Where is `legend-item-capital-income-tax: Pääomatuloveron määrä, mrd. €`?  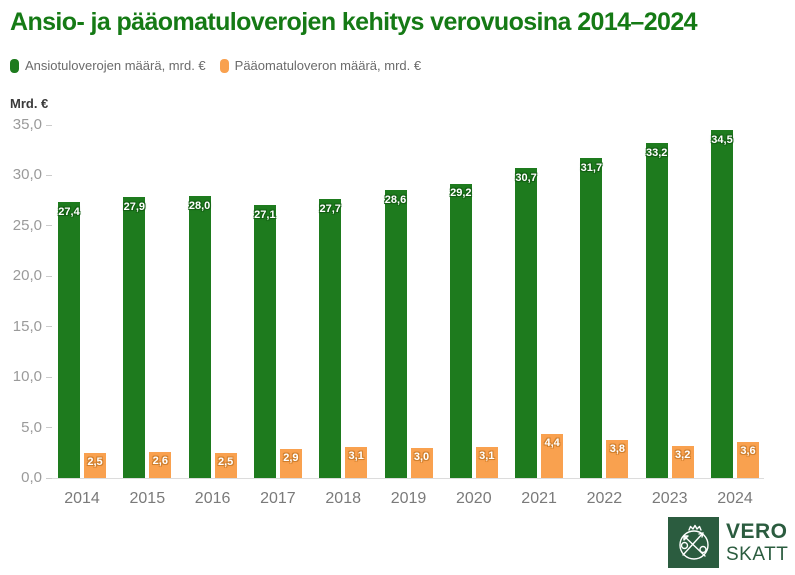 legend-item-capital-income-tax: Pääomatuloveron määrä, mrd. € is located at coordinates (320, 65).